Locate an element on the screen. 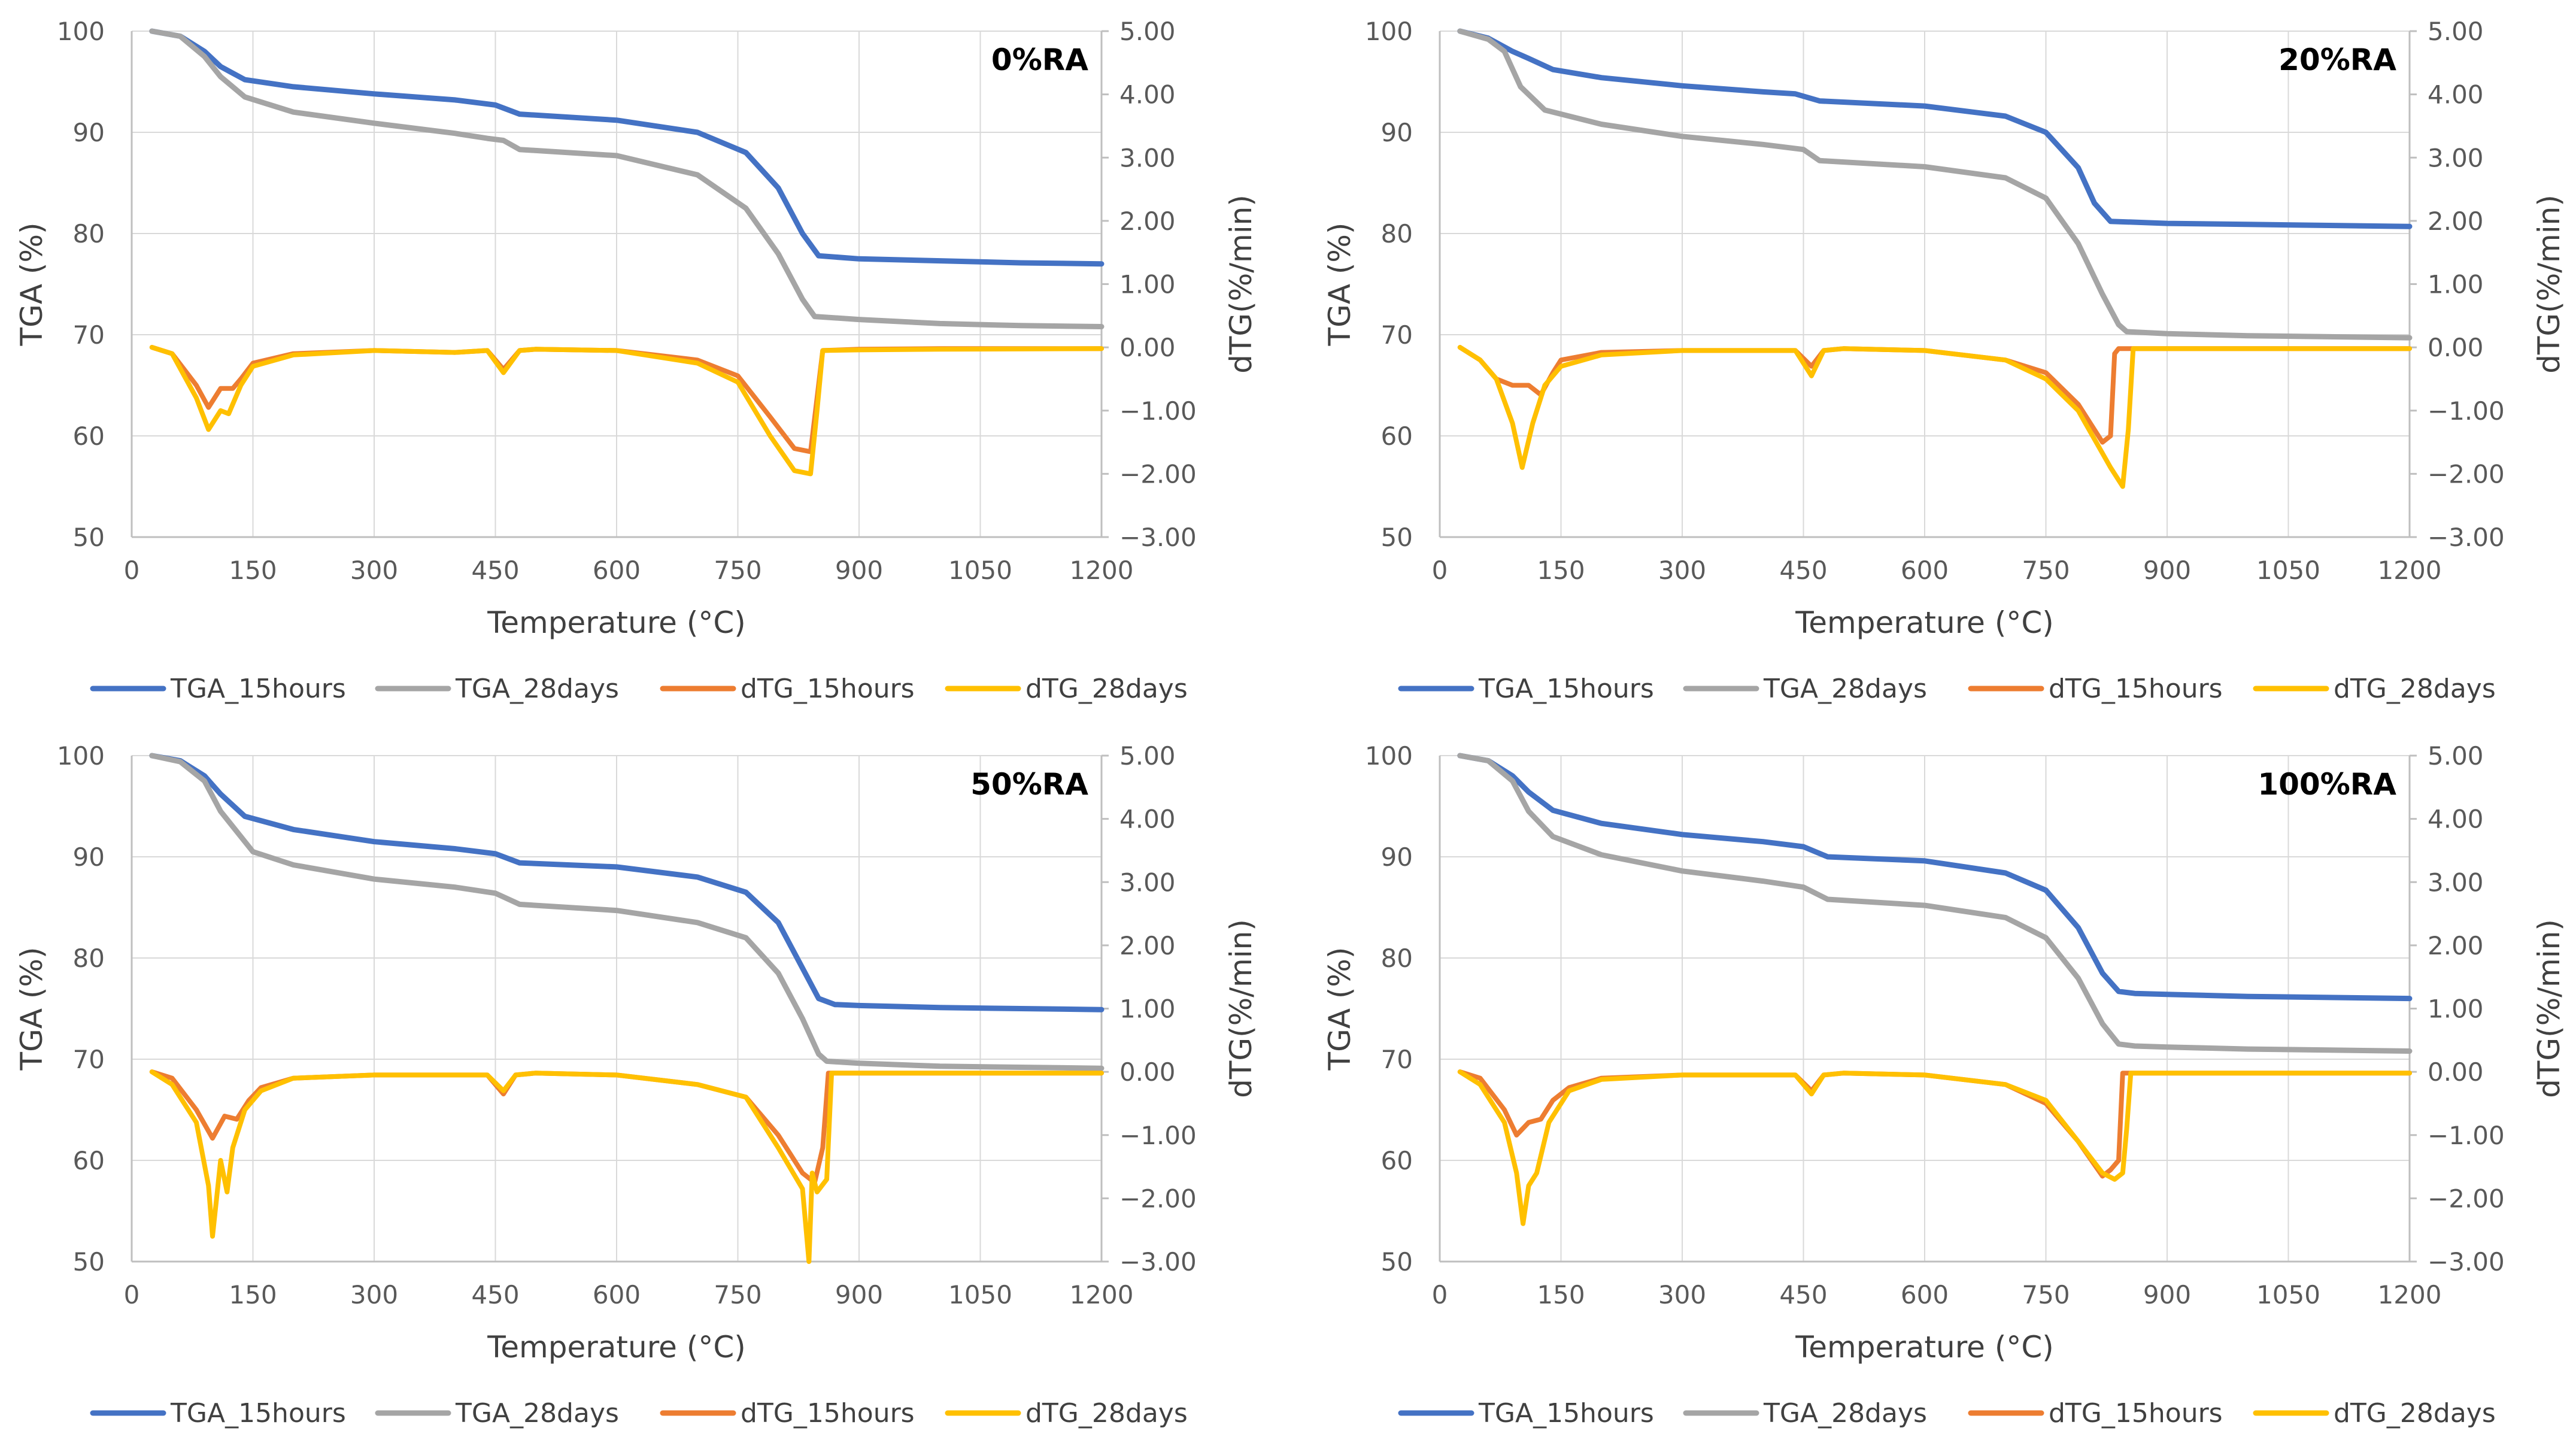 This screenshot has width=2576, height=1437. x-tick-label: 750 is located at coordinates (2046, 570).